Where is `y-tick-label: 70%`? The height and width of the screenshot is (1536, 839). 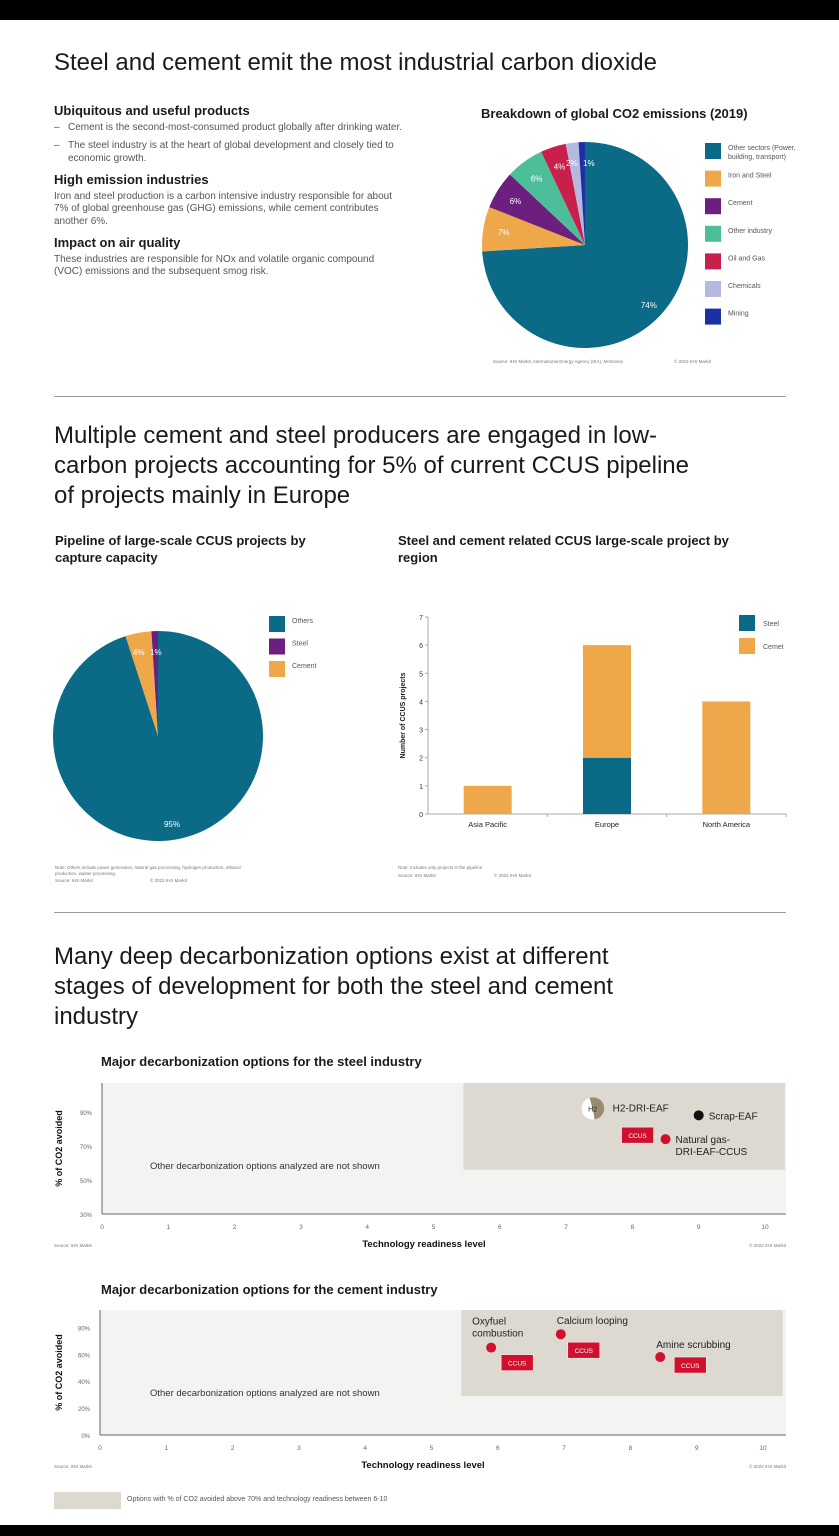
y-tick-label: 70% is located at coordinates (86, 1148).